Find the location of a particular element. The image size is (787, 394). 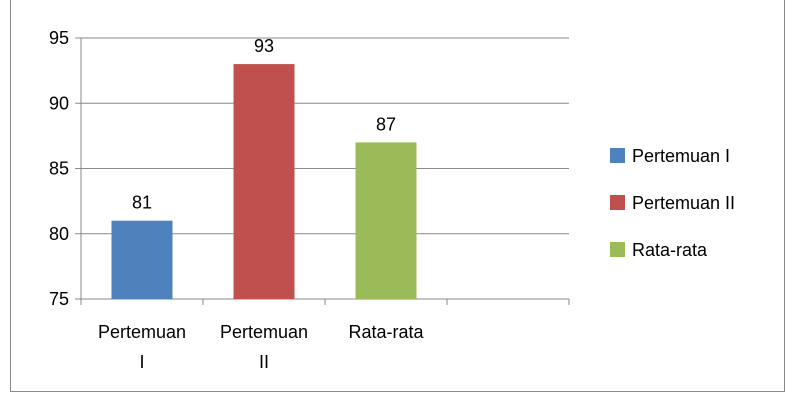

data-label: 93 is located at coordinates (264, 46).